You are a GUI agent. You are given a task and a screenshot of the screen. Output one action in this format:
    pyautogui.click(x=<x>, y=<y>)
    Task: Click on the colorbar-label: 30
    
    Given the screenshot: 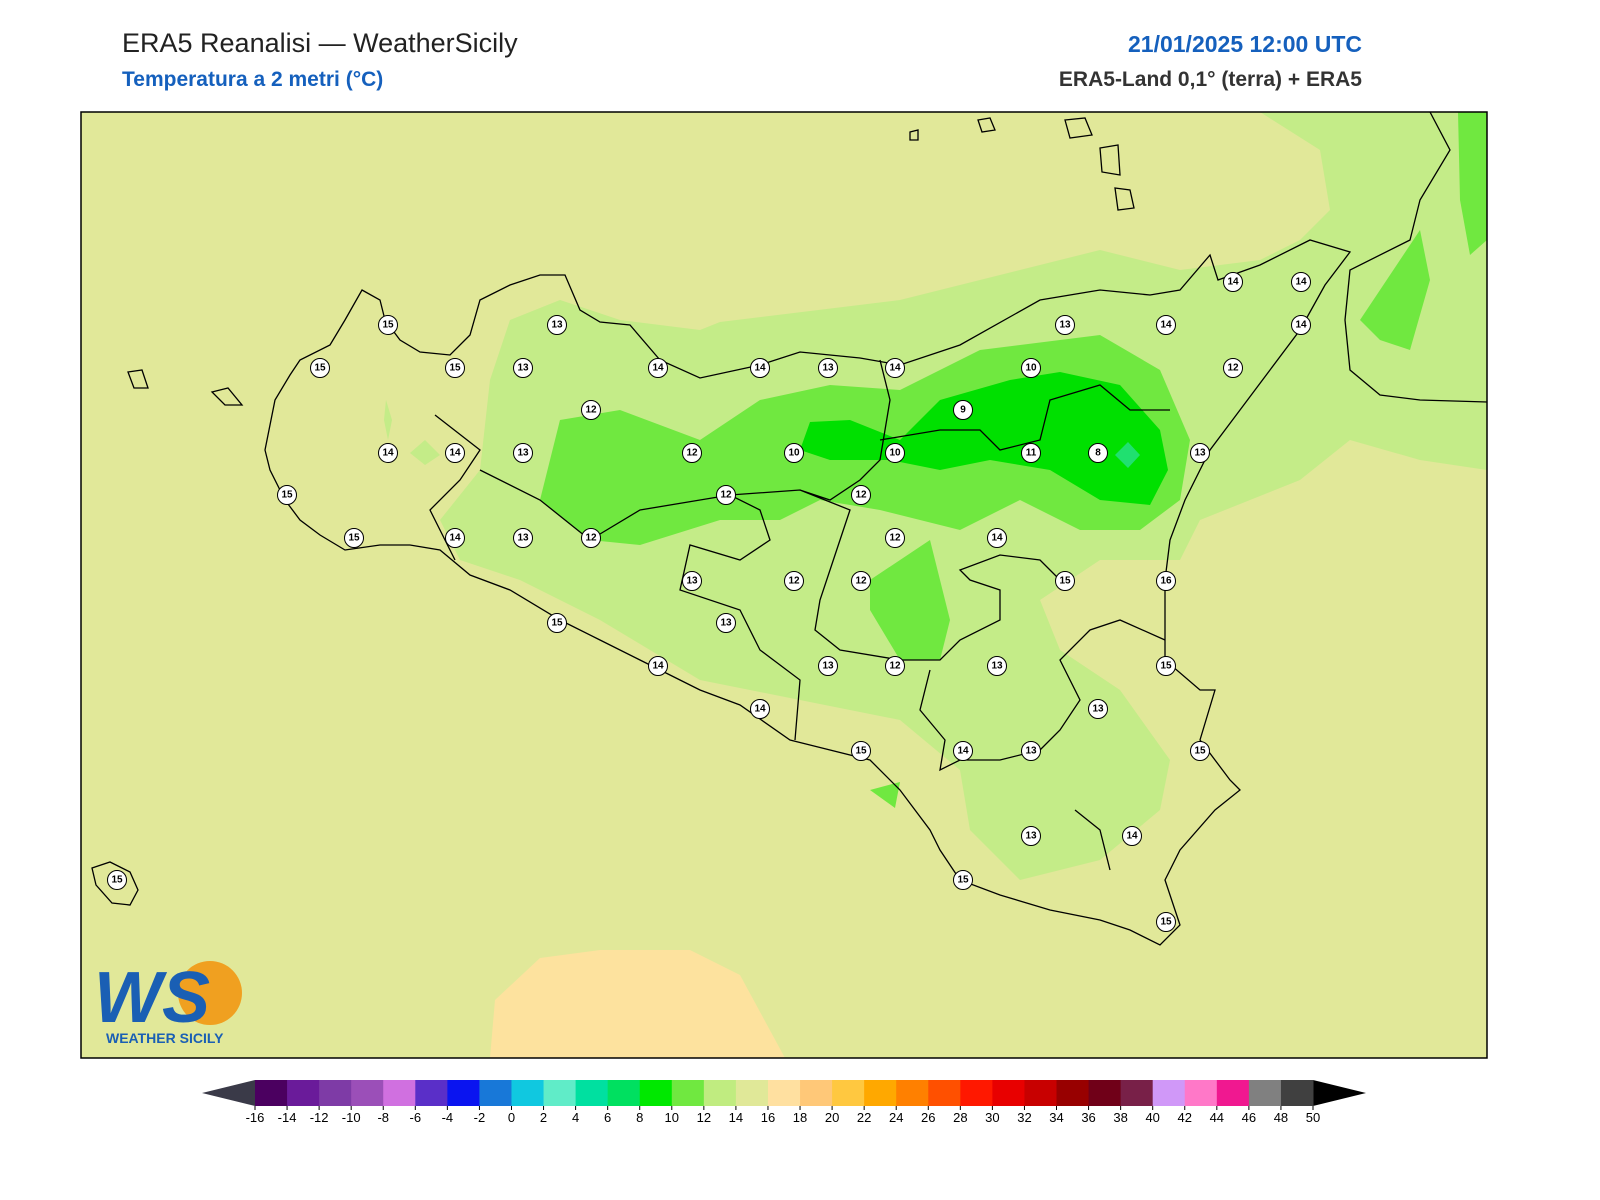 What is the action you would take?
    pyautogui.click(x=992, y=1117)
    